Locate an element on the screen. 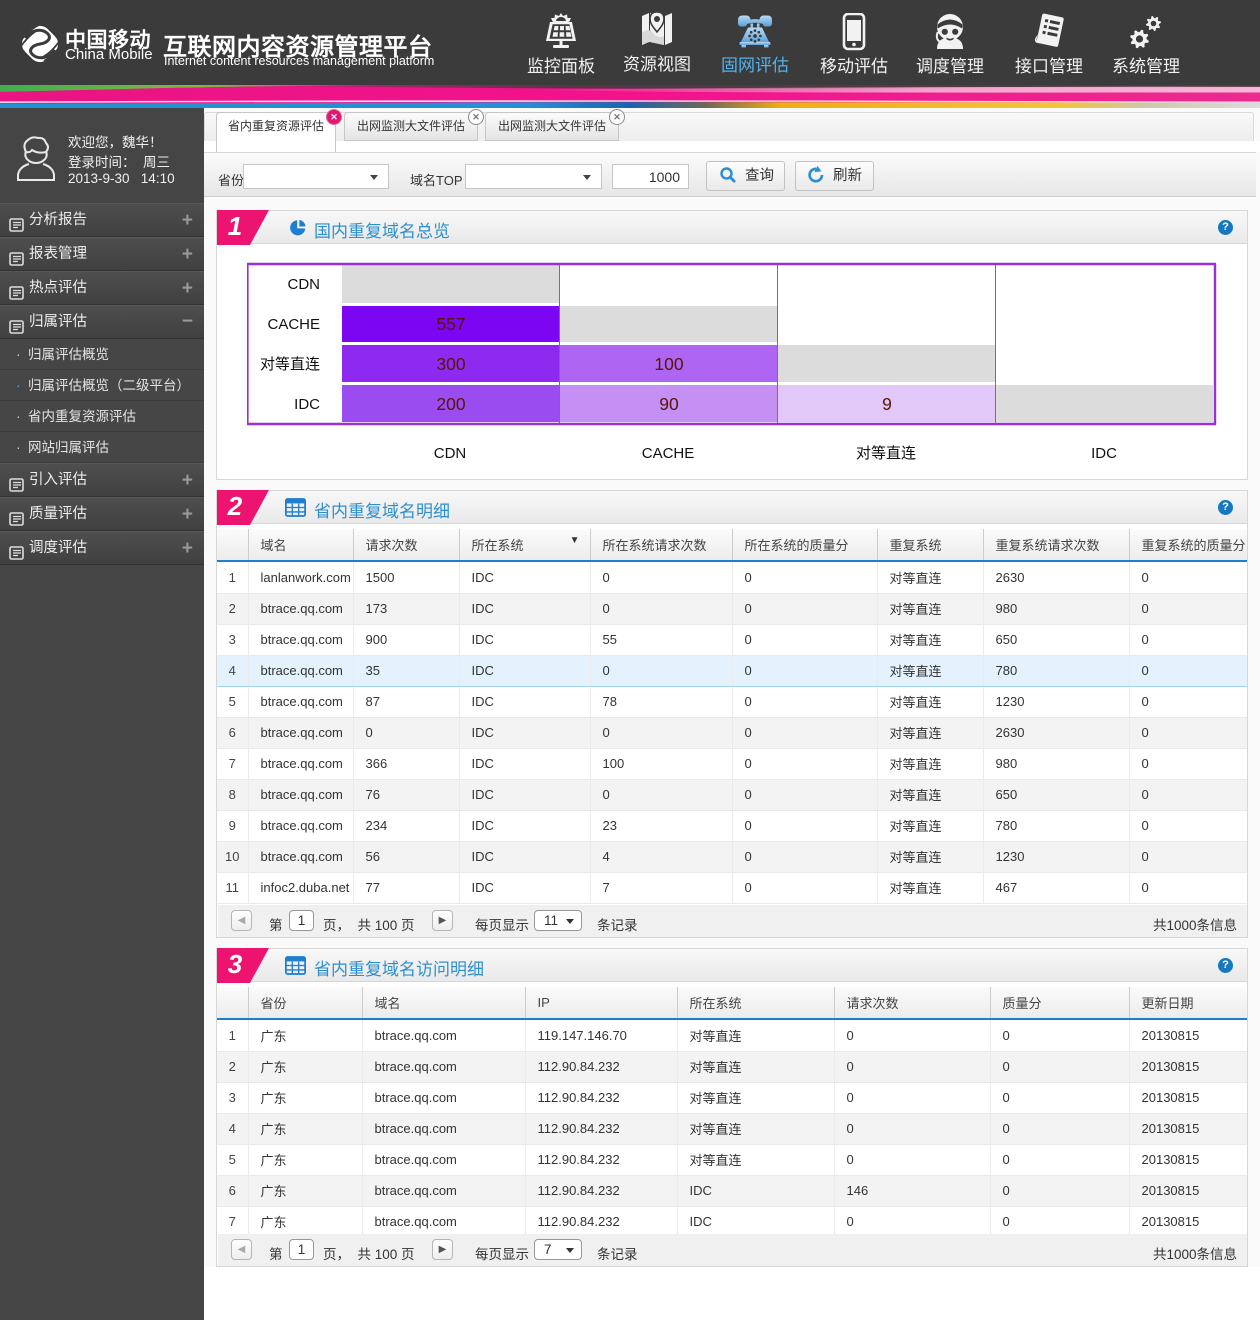 This screenshot has width=1260, height=1320. svg-text: 100 is located at coordinates (668, 364).